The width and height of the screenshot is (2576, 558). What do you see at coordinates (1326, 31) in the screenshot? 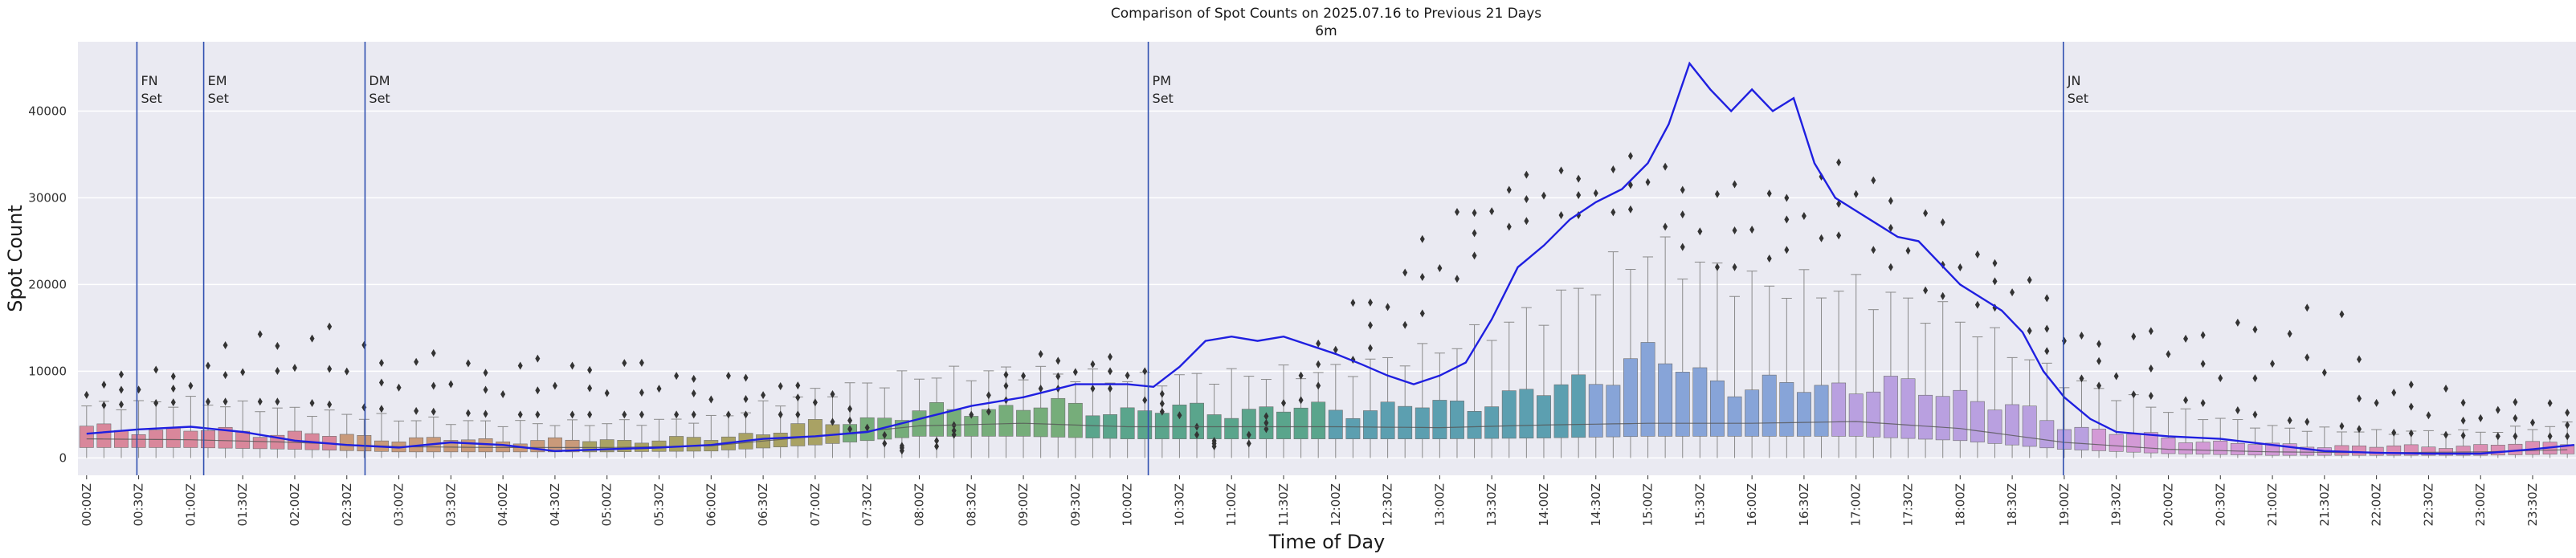
I see `chart-subtitle: 6m` at bounding box center [1326, 31].